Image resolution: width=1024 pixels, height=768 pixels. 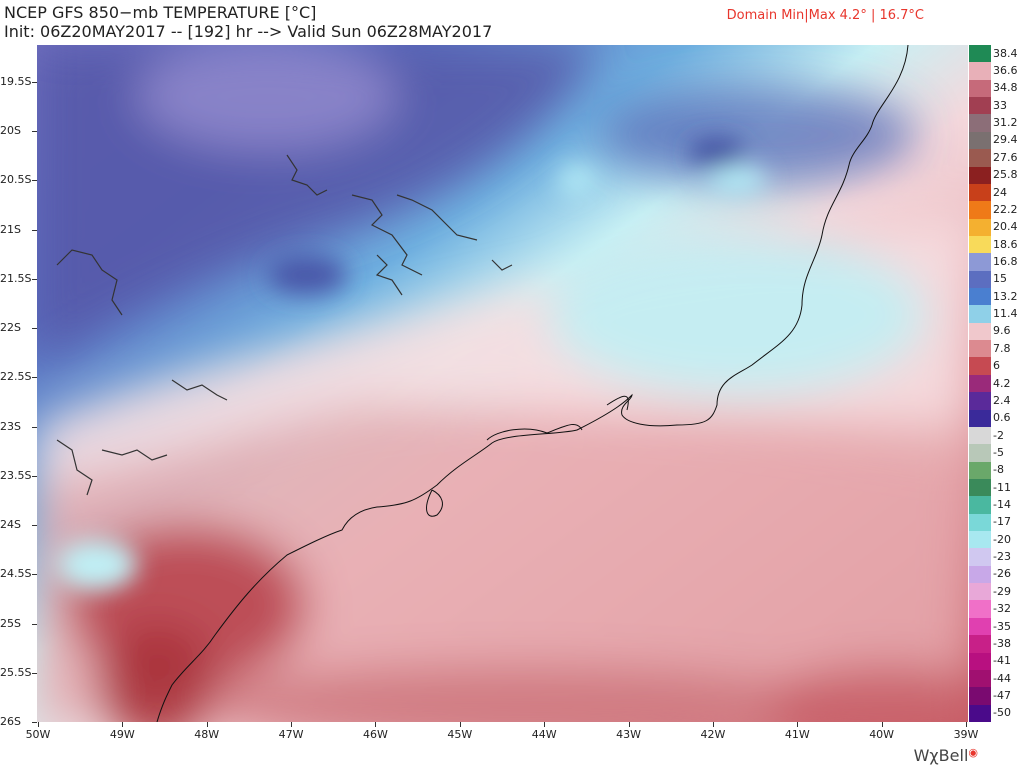 I want to click on brand-text: WχBell, so click(x=941, y=755).